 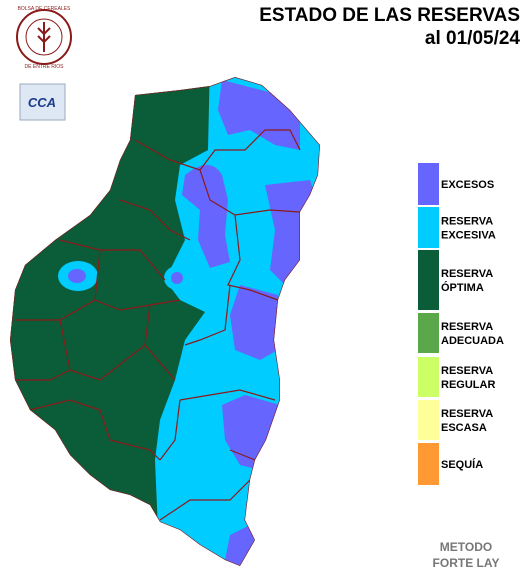 I want to click on date: al 01/05/24, so click(x=473, y=38).